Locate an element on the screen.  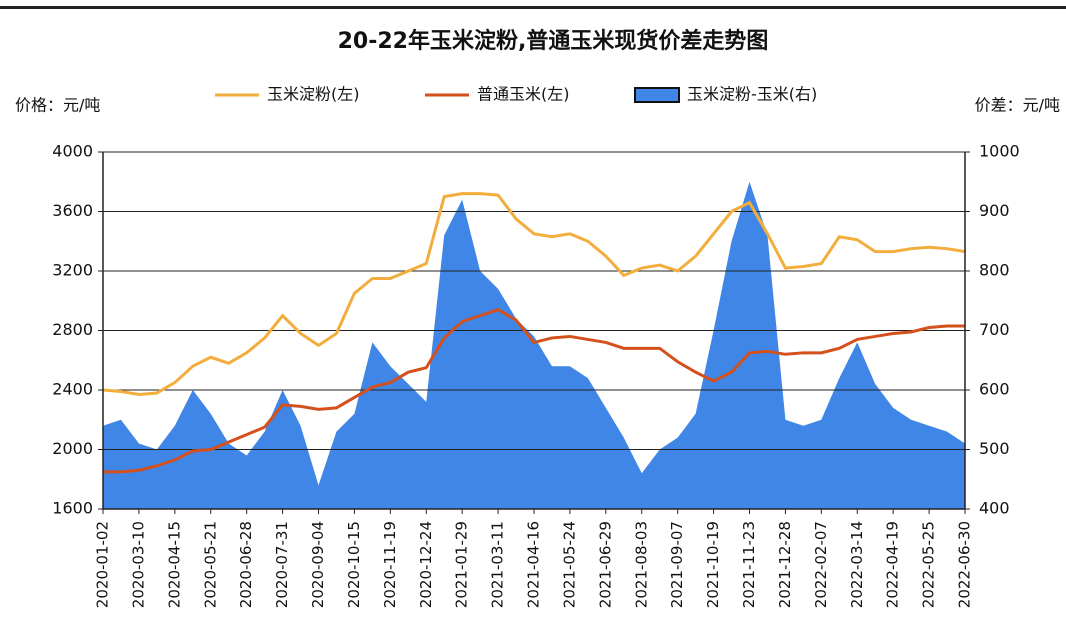
x-tick-label: 2020-07-31 is located at coordinates (282, 564).